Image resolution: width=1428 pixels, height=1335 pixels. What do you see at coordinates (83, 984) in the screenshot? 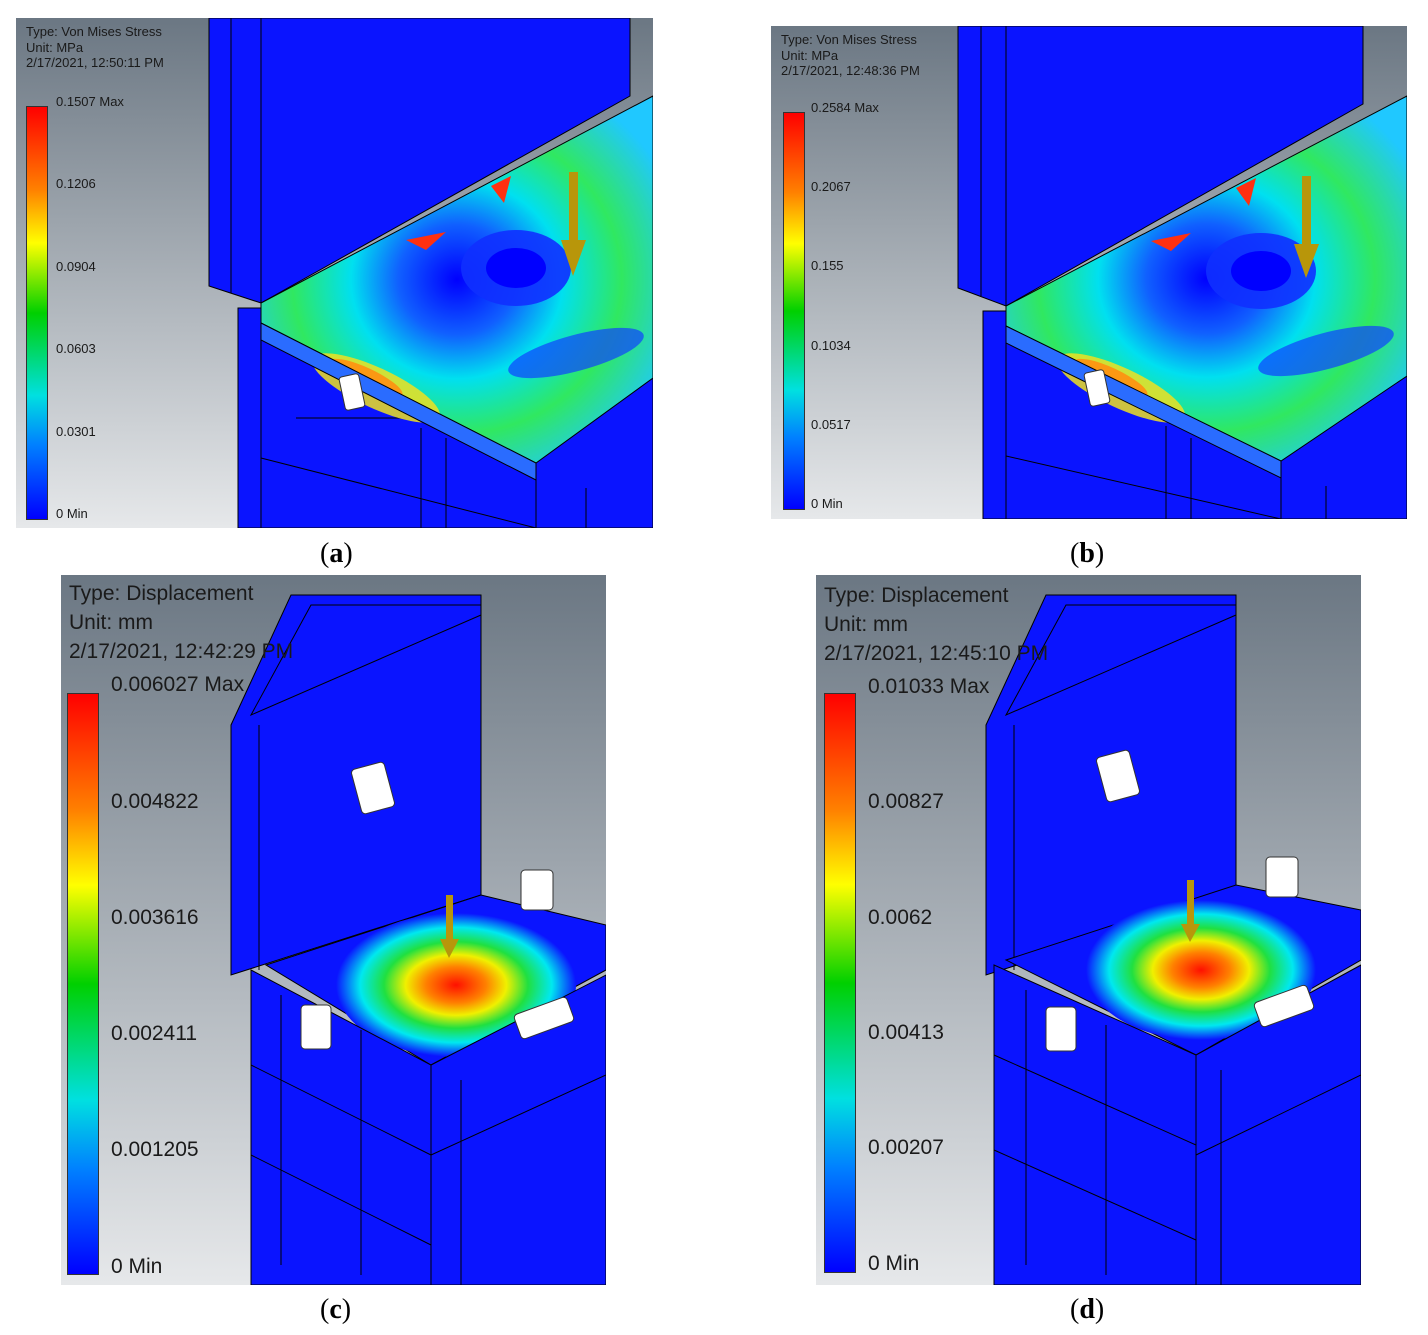
I see `color-legend-c` at bounding box center [83, 984].